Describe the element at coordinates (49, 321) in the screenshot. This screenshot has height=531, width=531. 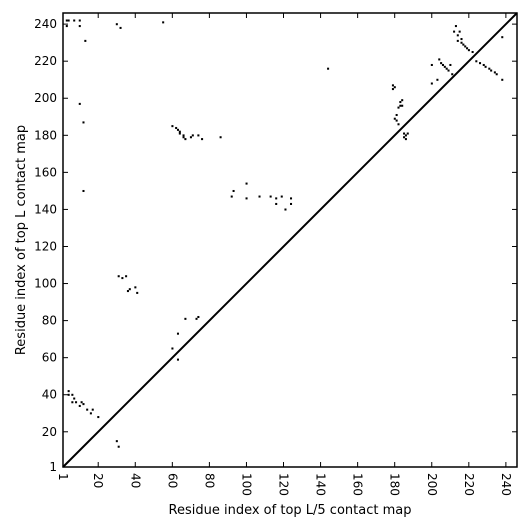
I see `y-tick-label: 80` at that location.